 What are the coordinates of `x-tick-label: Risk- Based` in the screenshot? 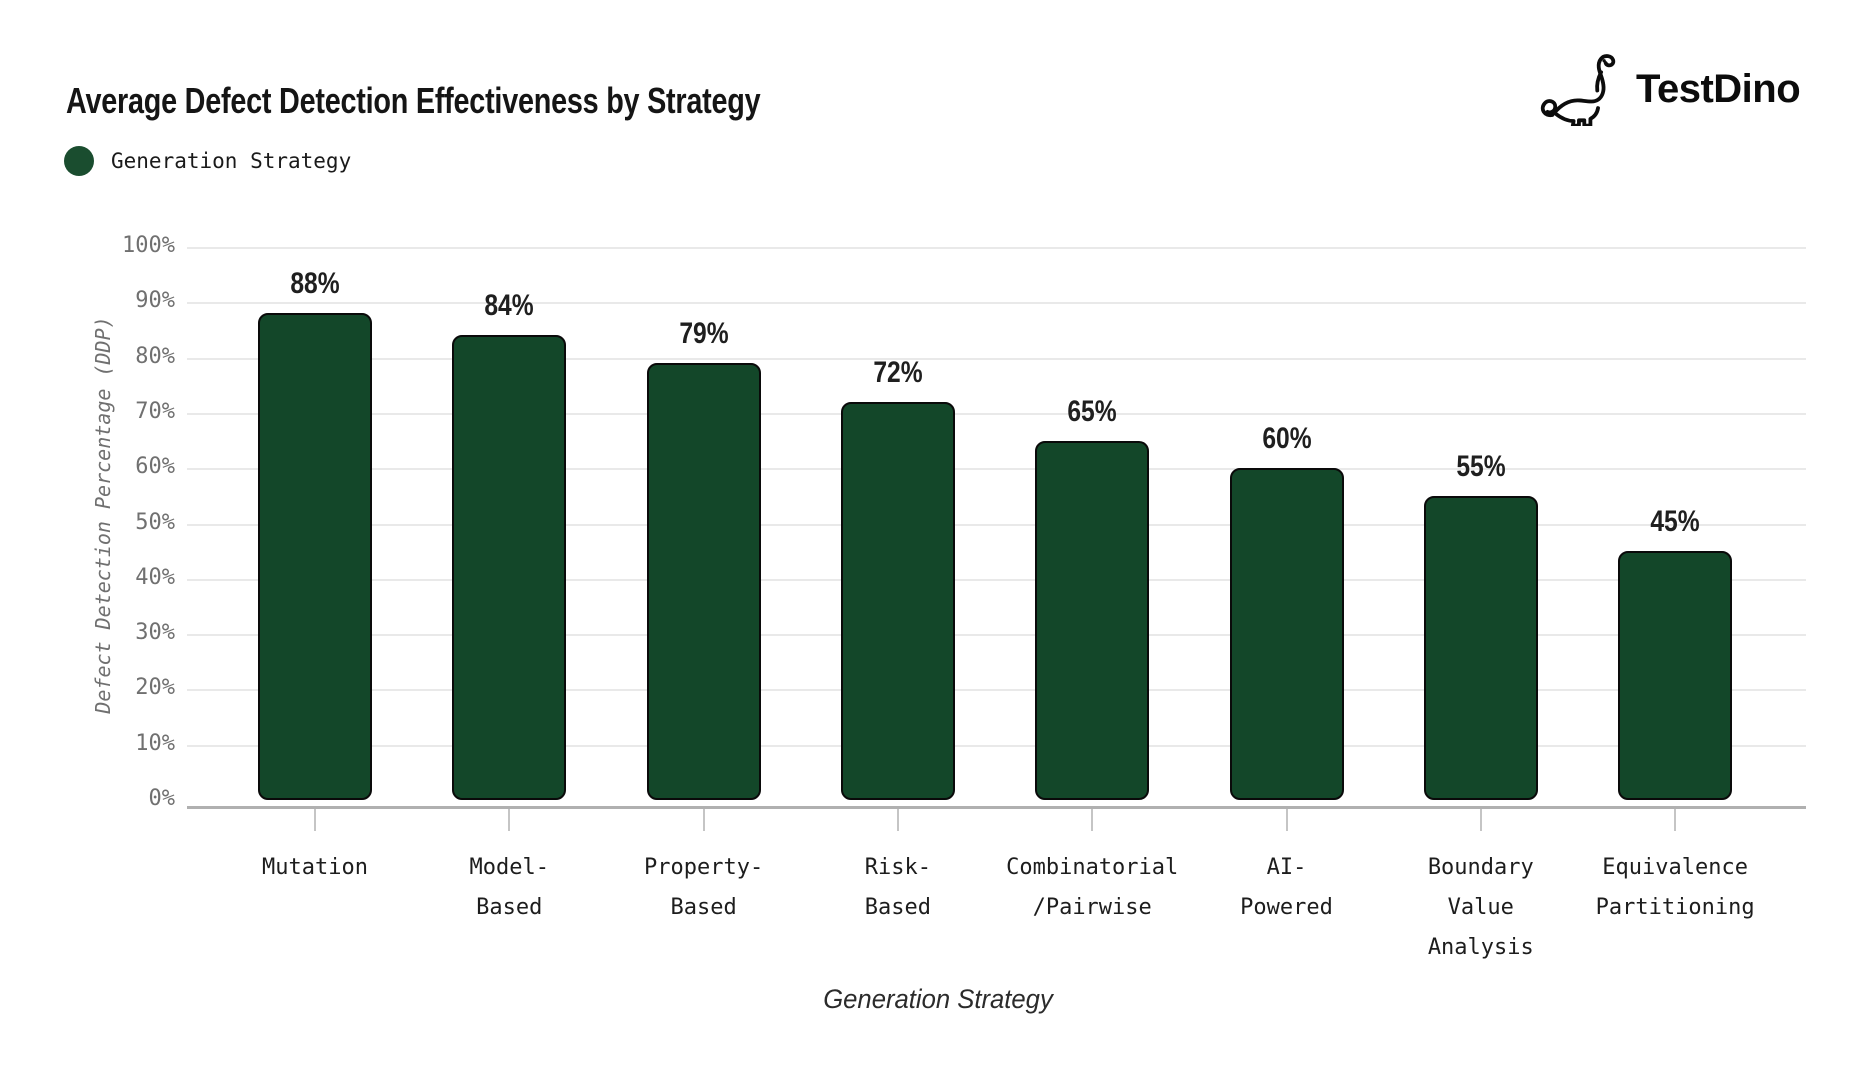 It's located at (898, 887).